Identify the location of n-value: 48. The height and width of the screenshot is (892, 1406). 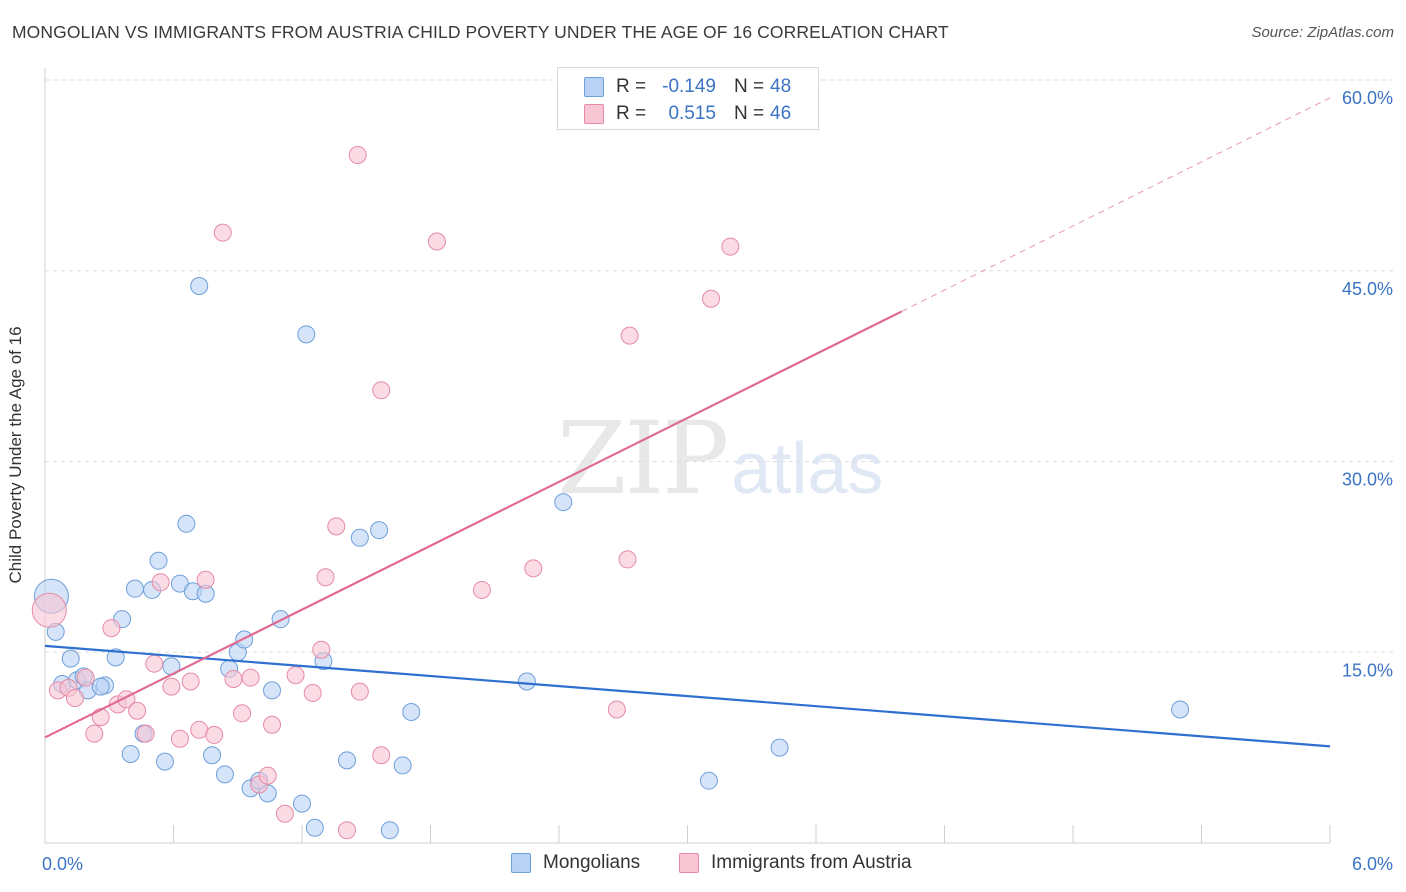
(781, 86).